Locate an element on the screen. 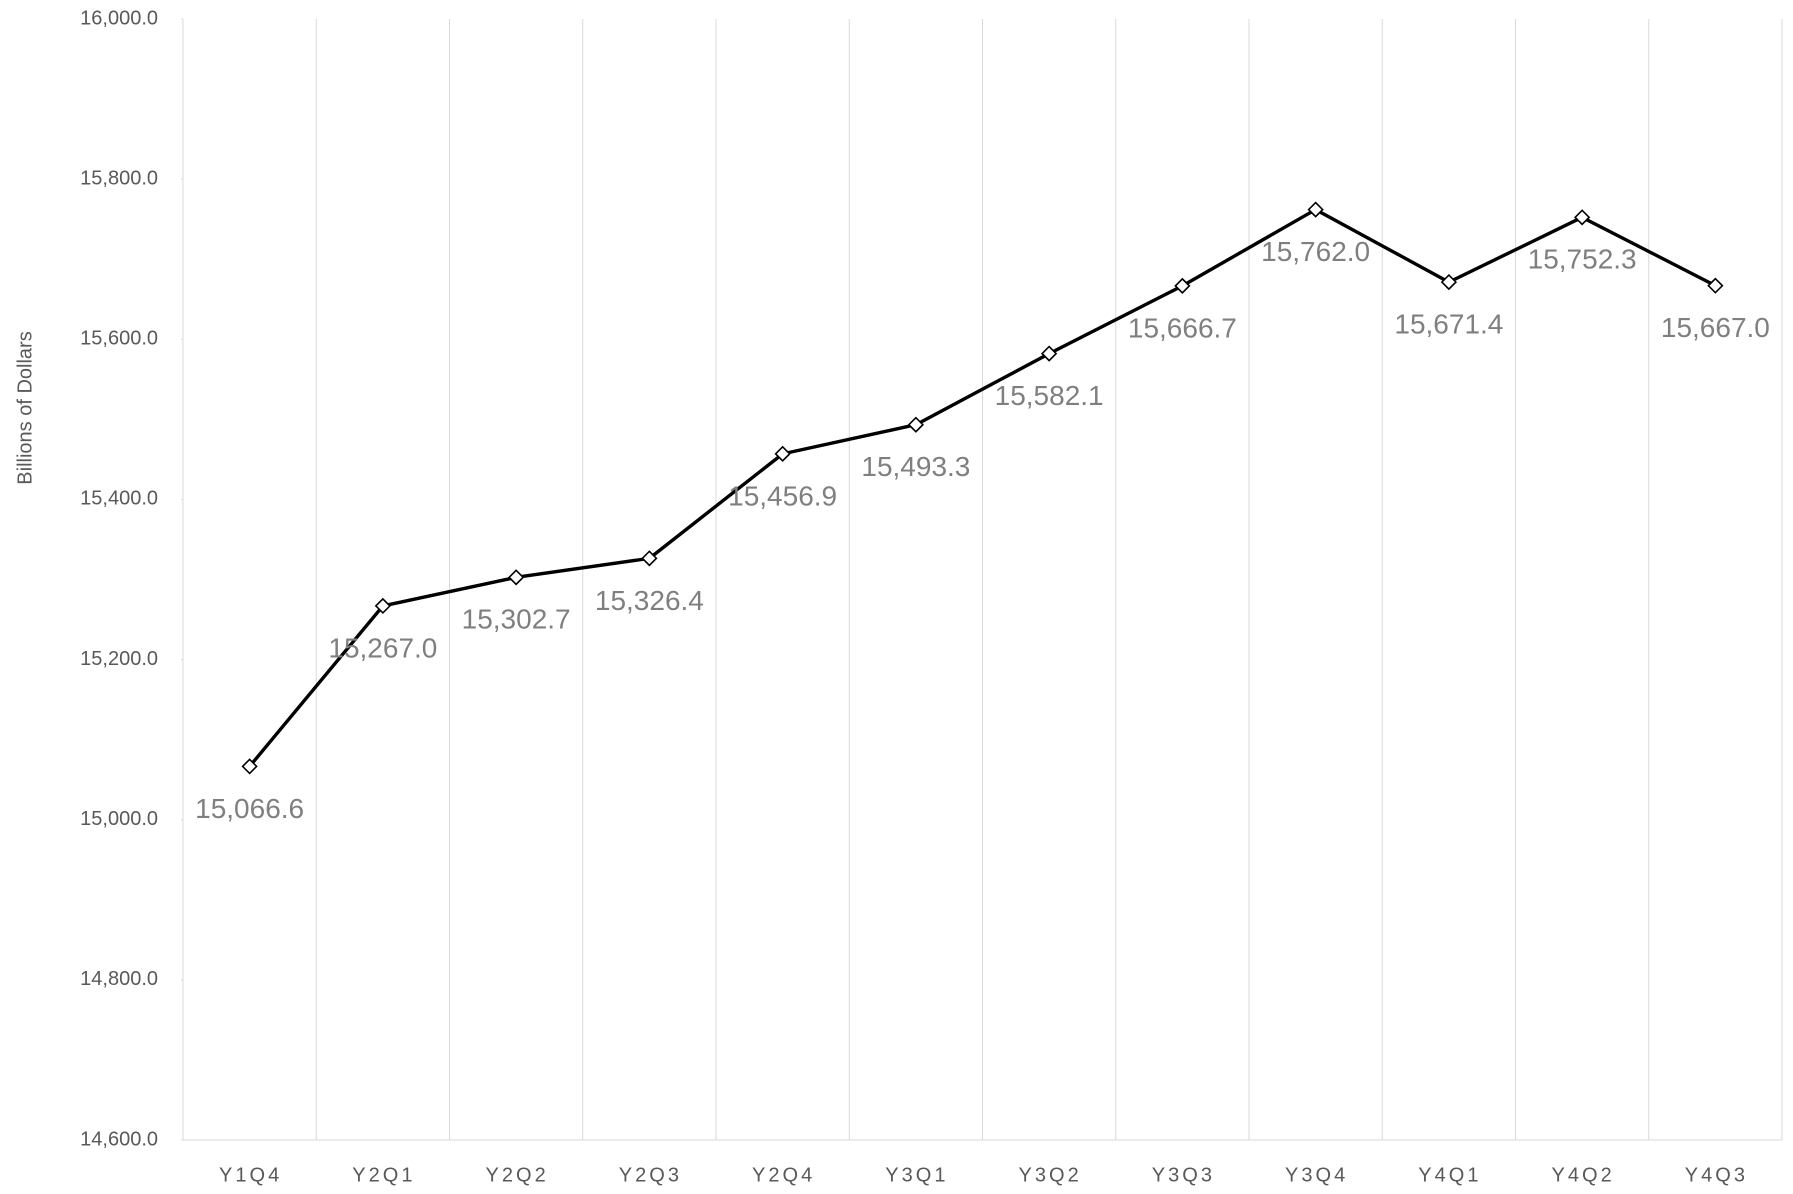 The width and height of the screenshot is (1793, 1194). y-tick-label: 16,000.0 is located at coordinates (119, 18).